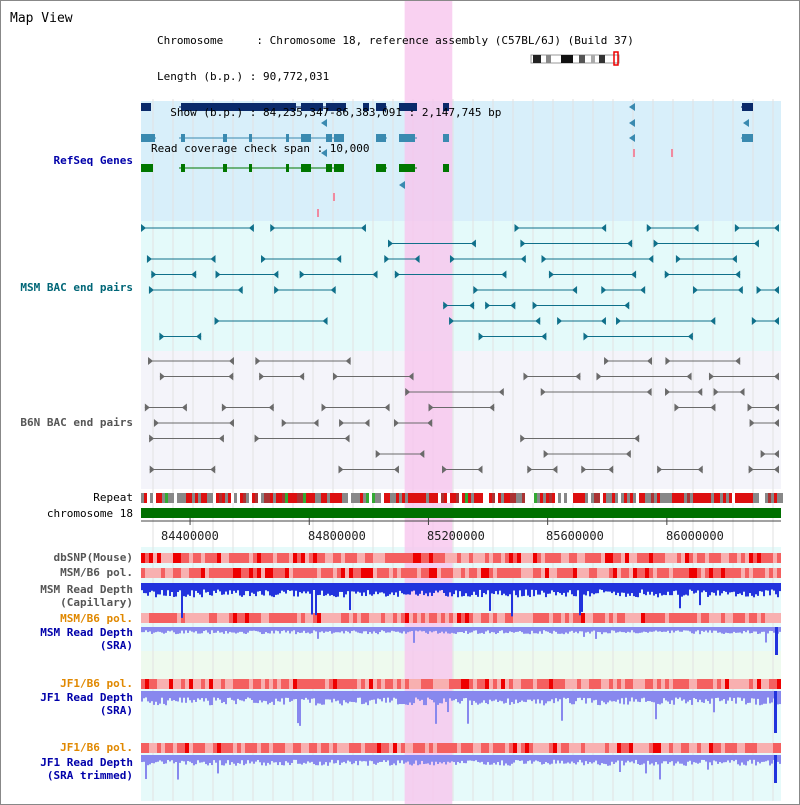  I want to click on track-label-msm-b6-pol: MSM/B6 pol., so click(96, 572).